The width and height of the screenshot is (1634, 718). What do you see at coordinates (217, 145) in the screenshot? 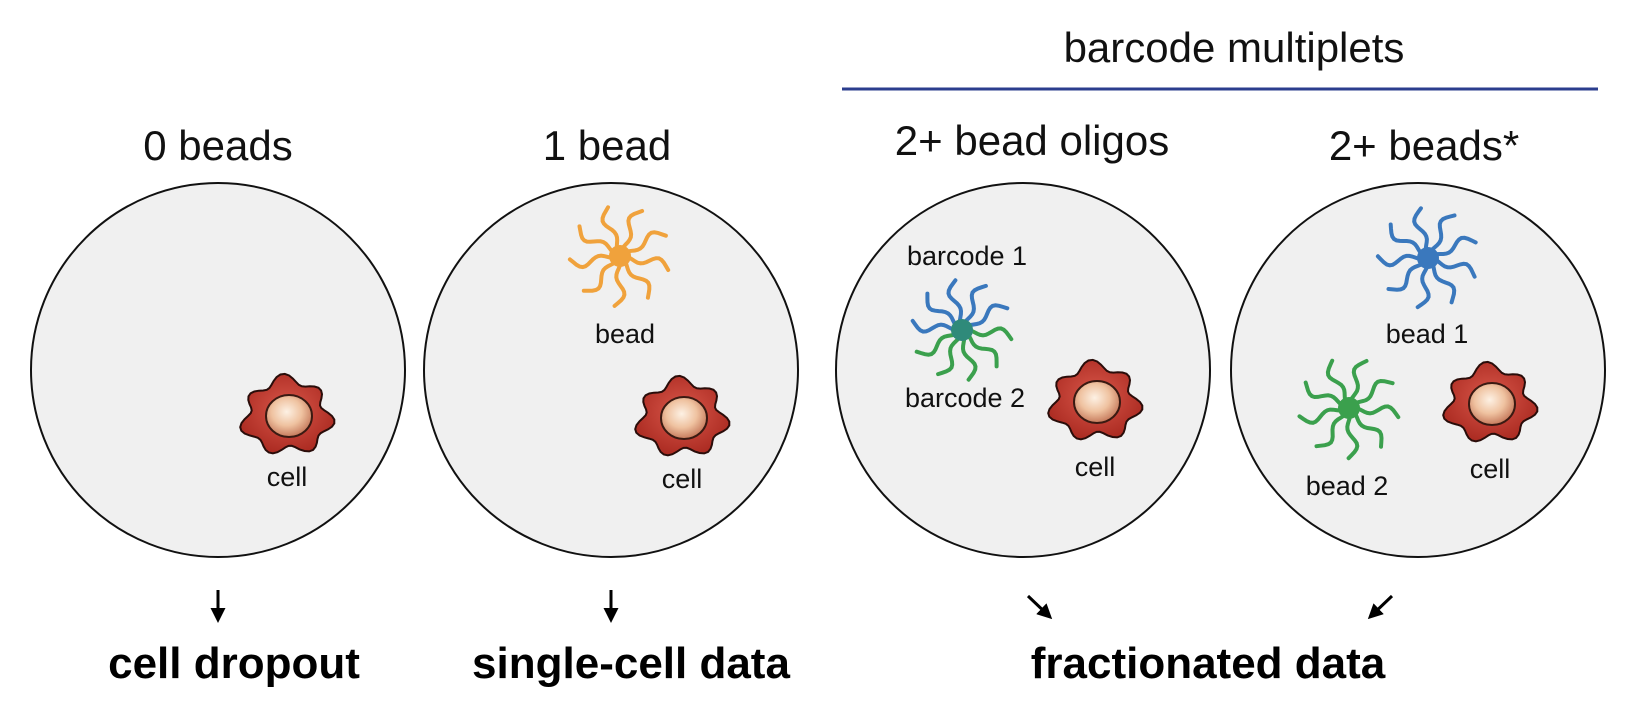
I see `panel-title-0-beads: 0 beads` at bounding box center [217, 145].